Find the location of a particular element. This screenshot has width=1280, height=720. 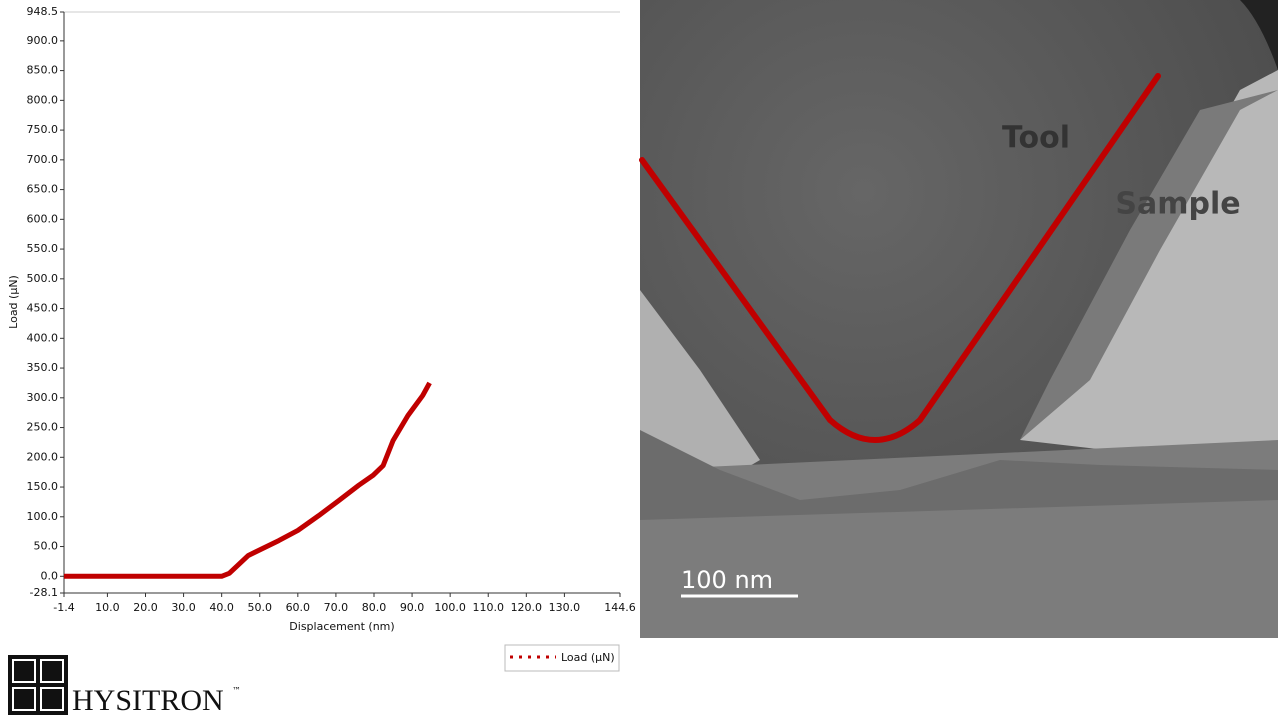

y-axis-label: Load (µN) is located at coordinates (13, 302).